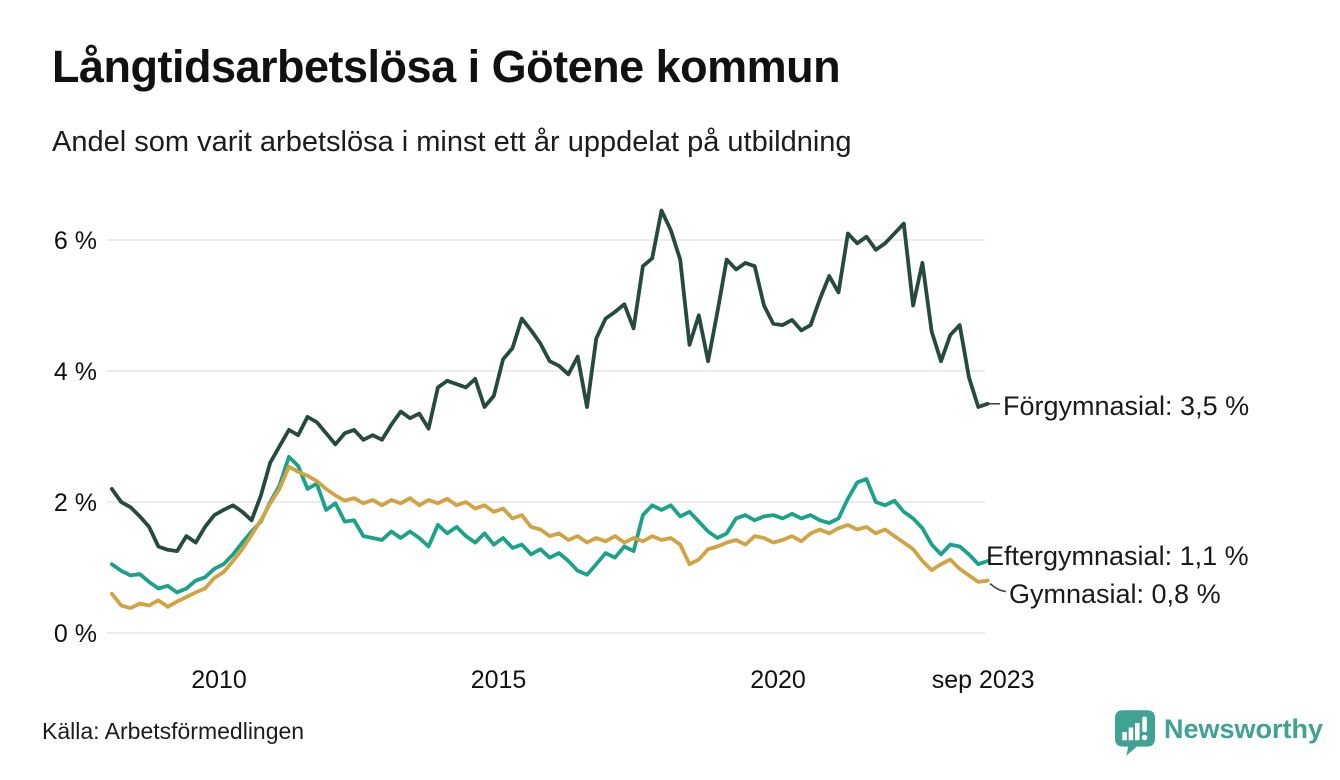  I want to click on source-note: Källa: Arbetsförmedlingen, so click(173, 731).